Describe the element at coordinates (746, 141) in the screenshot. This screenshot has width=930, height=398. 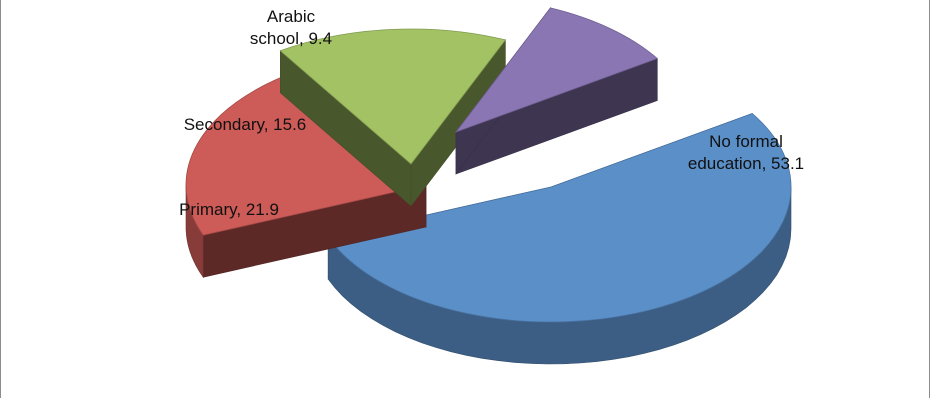
I see `label-no-formal-education-line: No formal` at that location.